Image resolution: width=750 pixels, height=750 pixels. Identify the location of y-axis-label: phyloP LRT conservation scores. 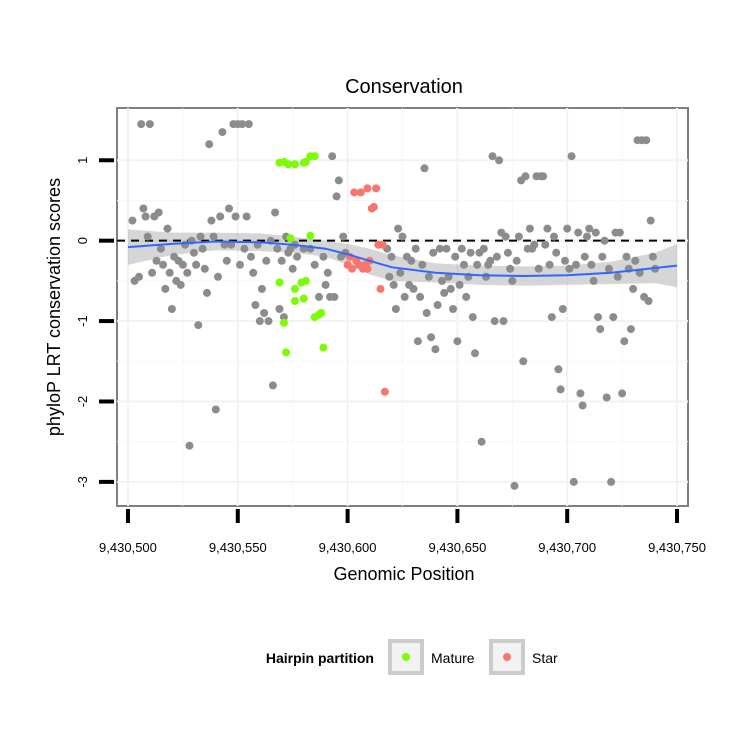
(54, 307).